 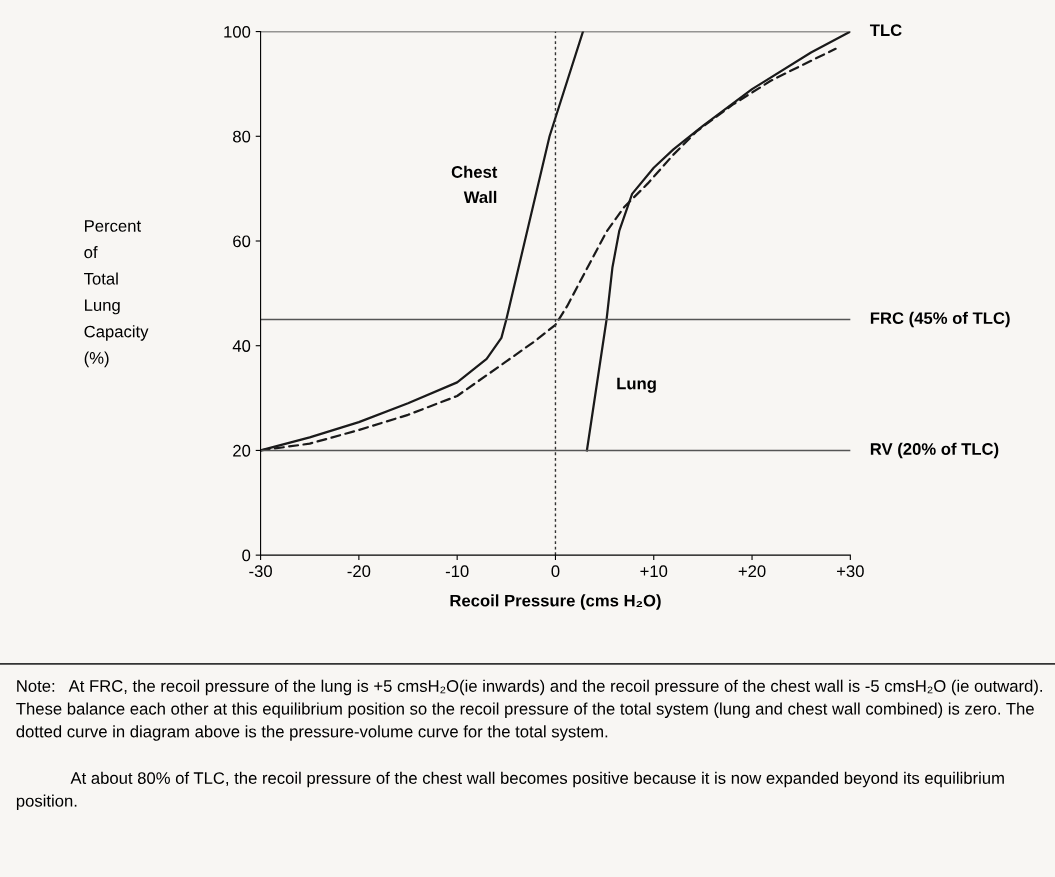 What do you see at coordinates (237, 31) in the screenshot?
I see `y-tick-label: 100` at bounding box center [237, 31].